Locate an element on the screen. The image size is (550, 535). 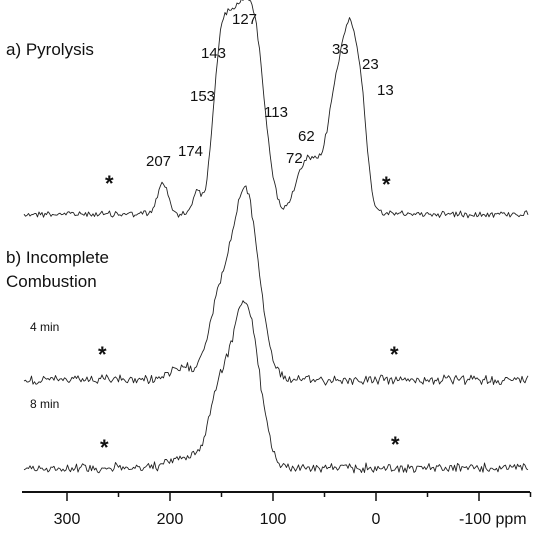
peak-label-23: 23 is located at coordinates (370, 64).